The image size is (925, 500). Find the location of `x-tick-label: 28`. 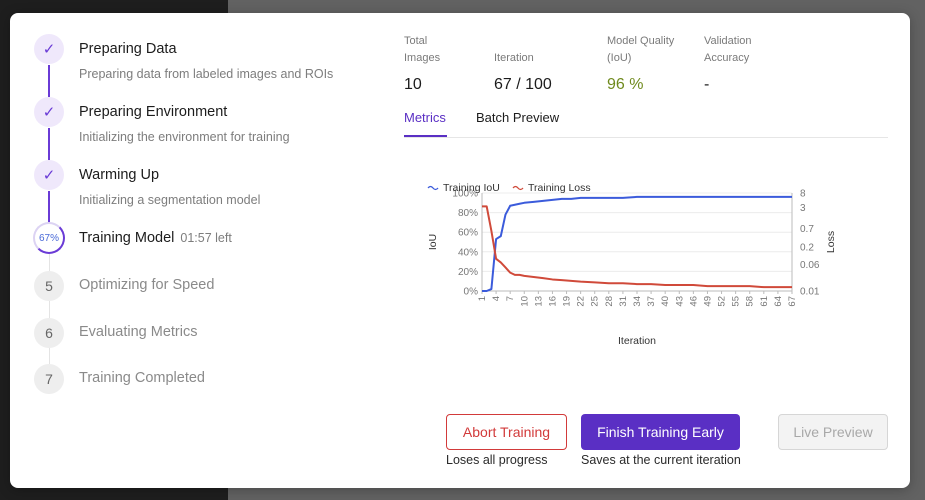

x-tick-label: 28 is located at coordinates (609, 301).